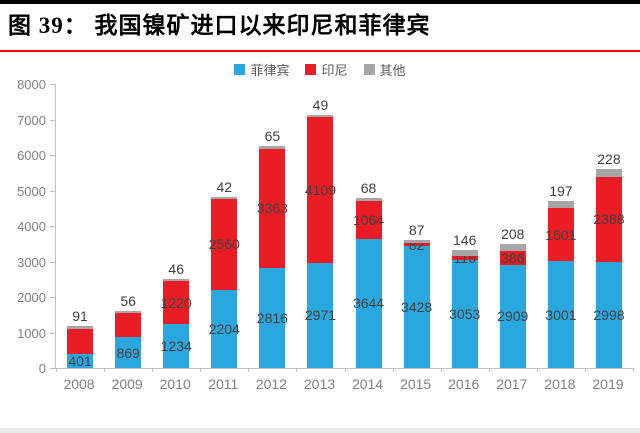 This screenshot has width=640, height=433. Describe the element at coordinates (127, 384) in the screenshot. I see `x-axis-label: 2009` at that location.